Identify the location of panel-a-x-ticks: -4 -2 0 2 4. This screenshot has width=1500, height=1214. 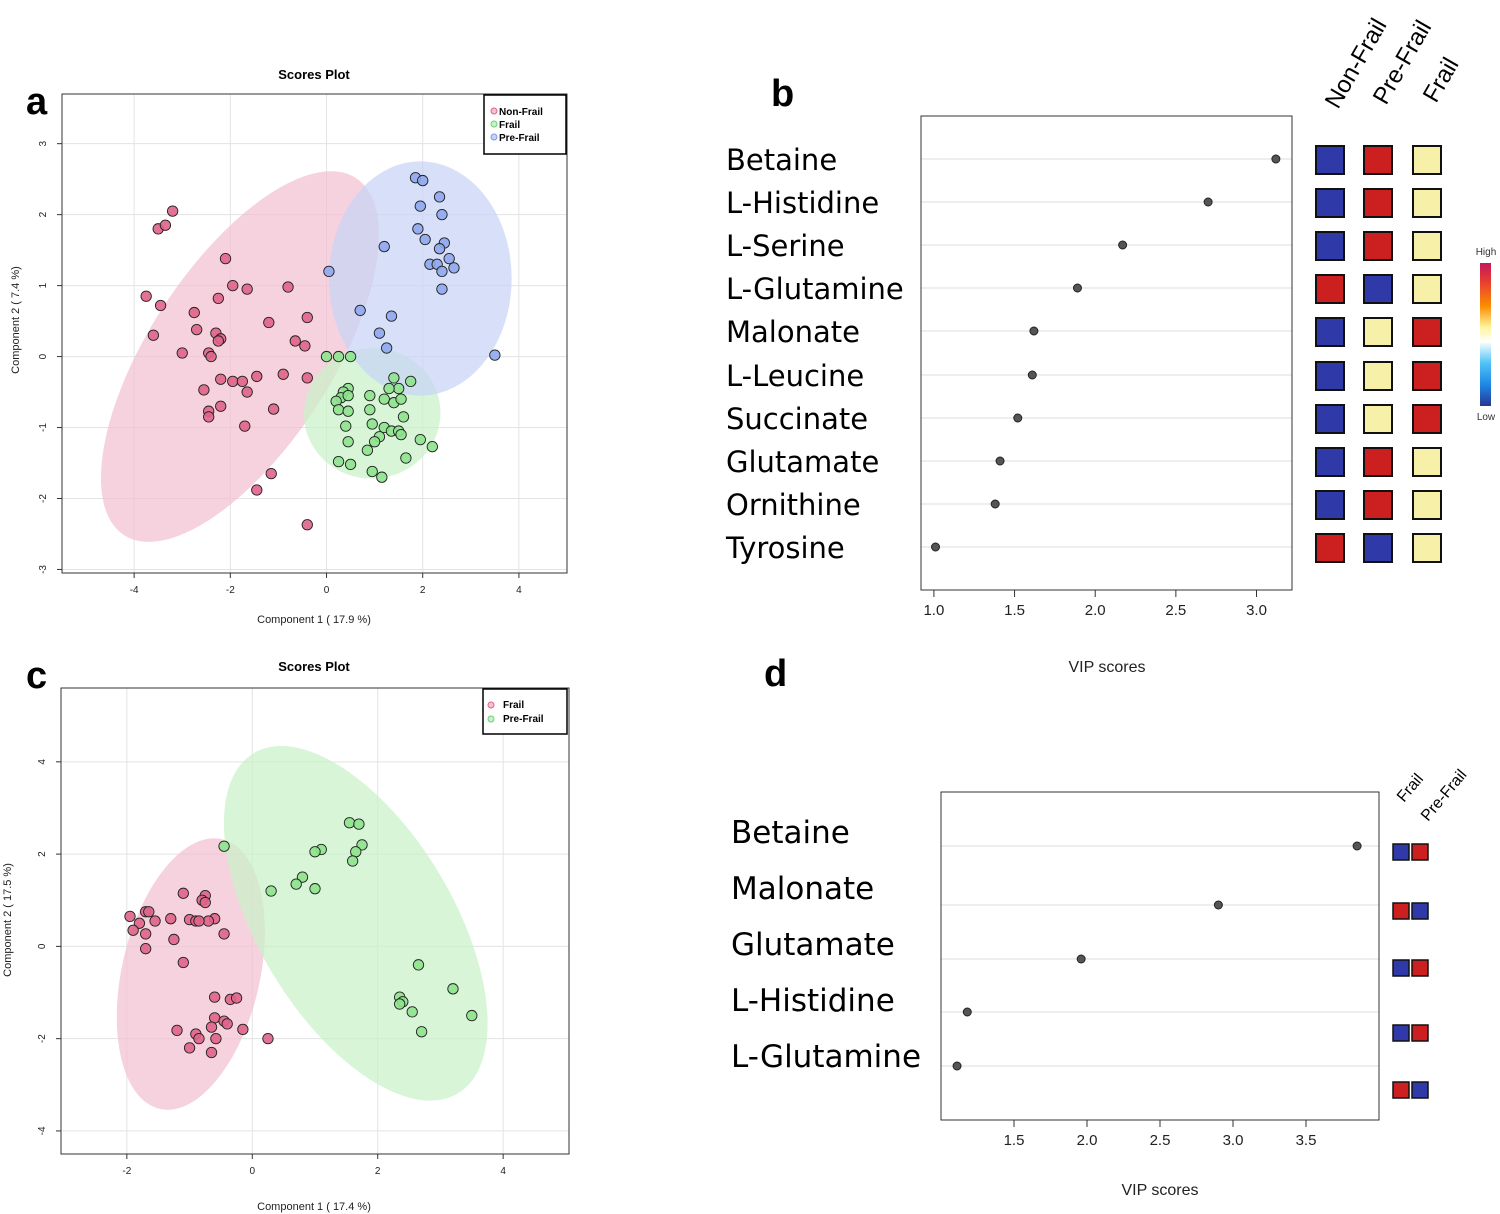
(326, 584).